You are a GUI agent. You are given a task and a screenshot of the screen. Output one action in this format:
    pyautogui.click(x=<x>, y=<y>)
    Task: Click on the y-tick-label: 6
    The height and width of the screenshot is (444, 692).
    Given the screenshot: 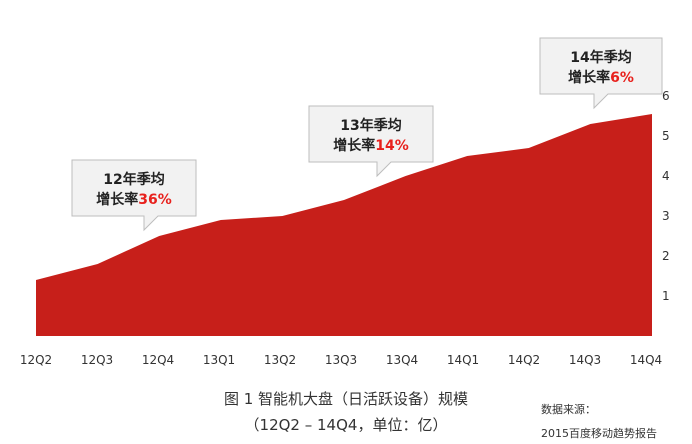 What is the action you would take?
    pyautogui.click(x=666, y=96)
    